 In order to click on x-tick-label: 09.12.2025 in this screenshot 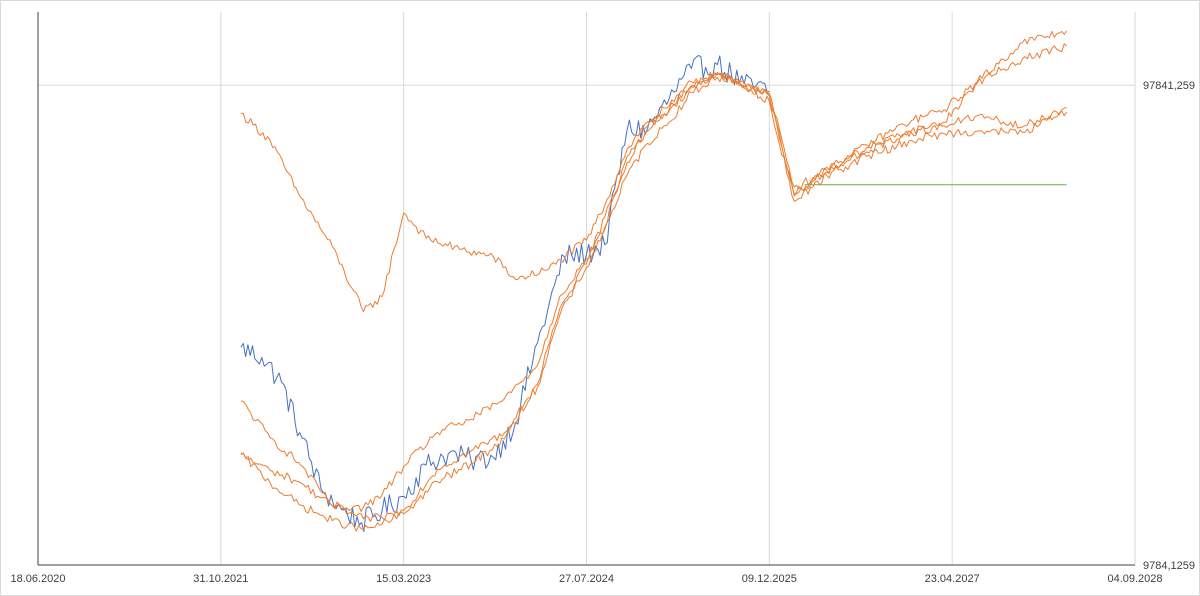, I will do `click(769, 579)`.